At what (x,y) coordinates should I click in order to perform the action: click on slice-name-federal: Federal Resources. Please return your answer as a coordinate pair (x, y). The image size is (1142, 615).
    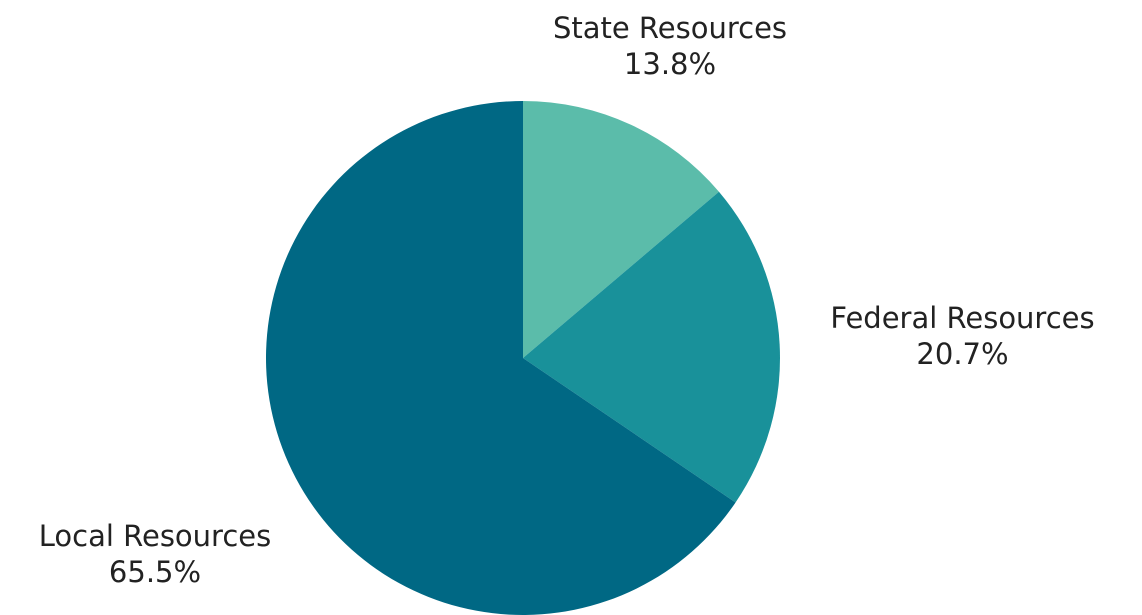
    Looking at the image, I should click on (962, 318).